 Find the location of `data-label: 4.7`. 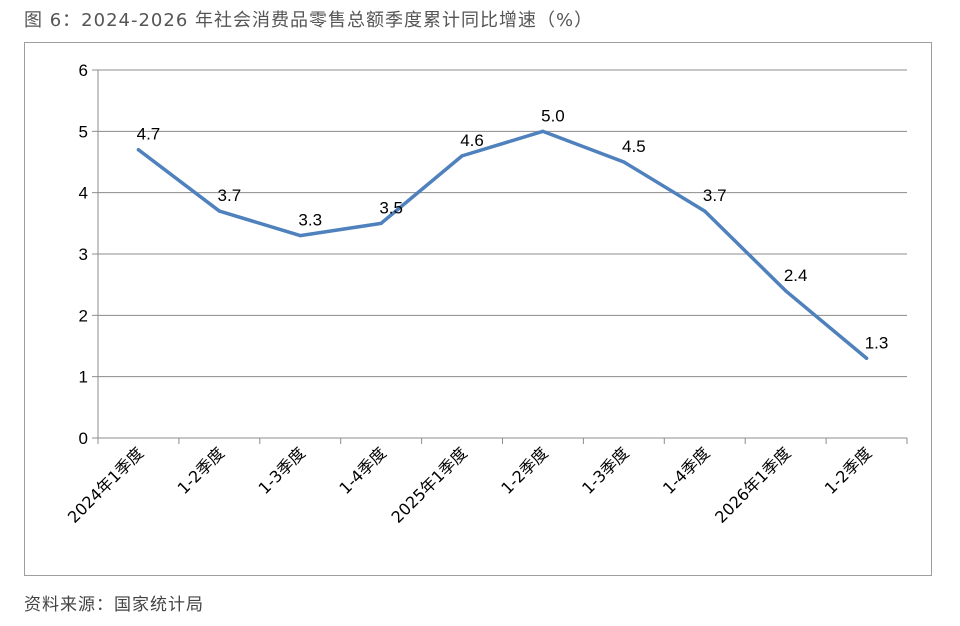

data-label: 4.7 is located at coordinates (149, 134).